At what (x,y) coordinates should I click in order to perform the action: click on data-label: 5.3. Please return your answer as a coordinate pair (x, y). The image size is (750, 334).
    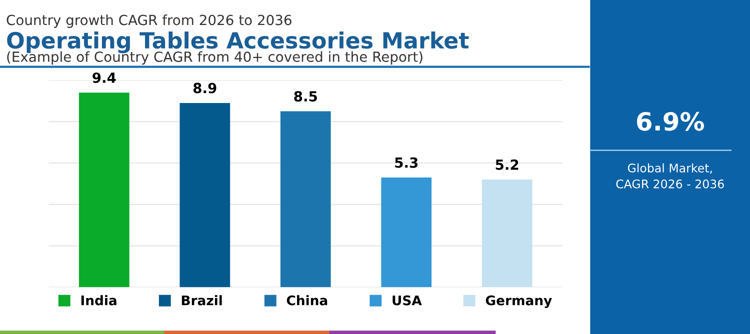
    Looking at the image, I should click on (406, 162).